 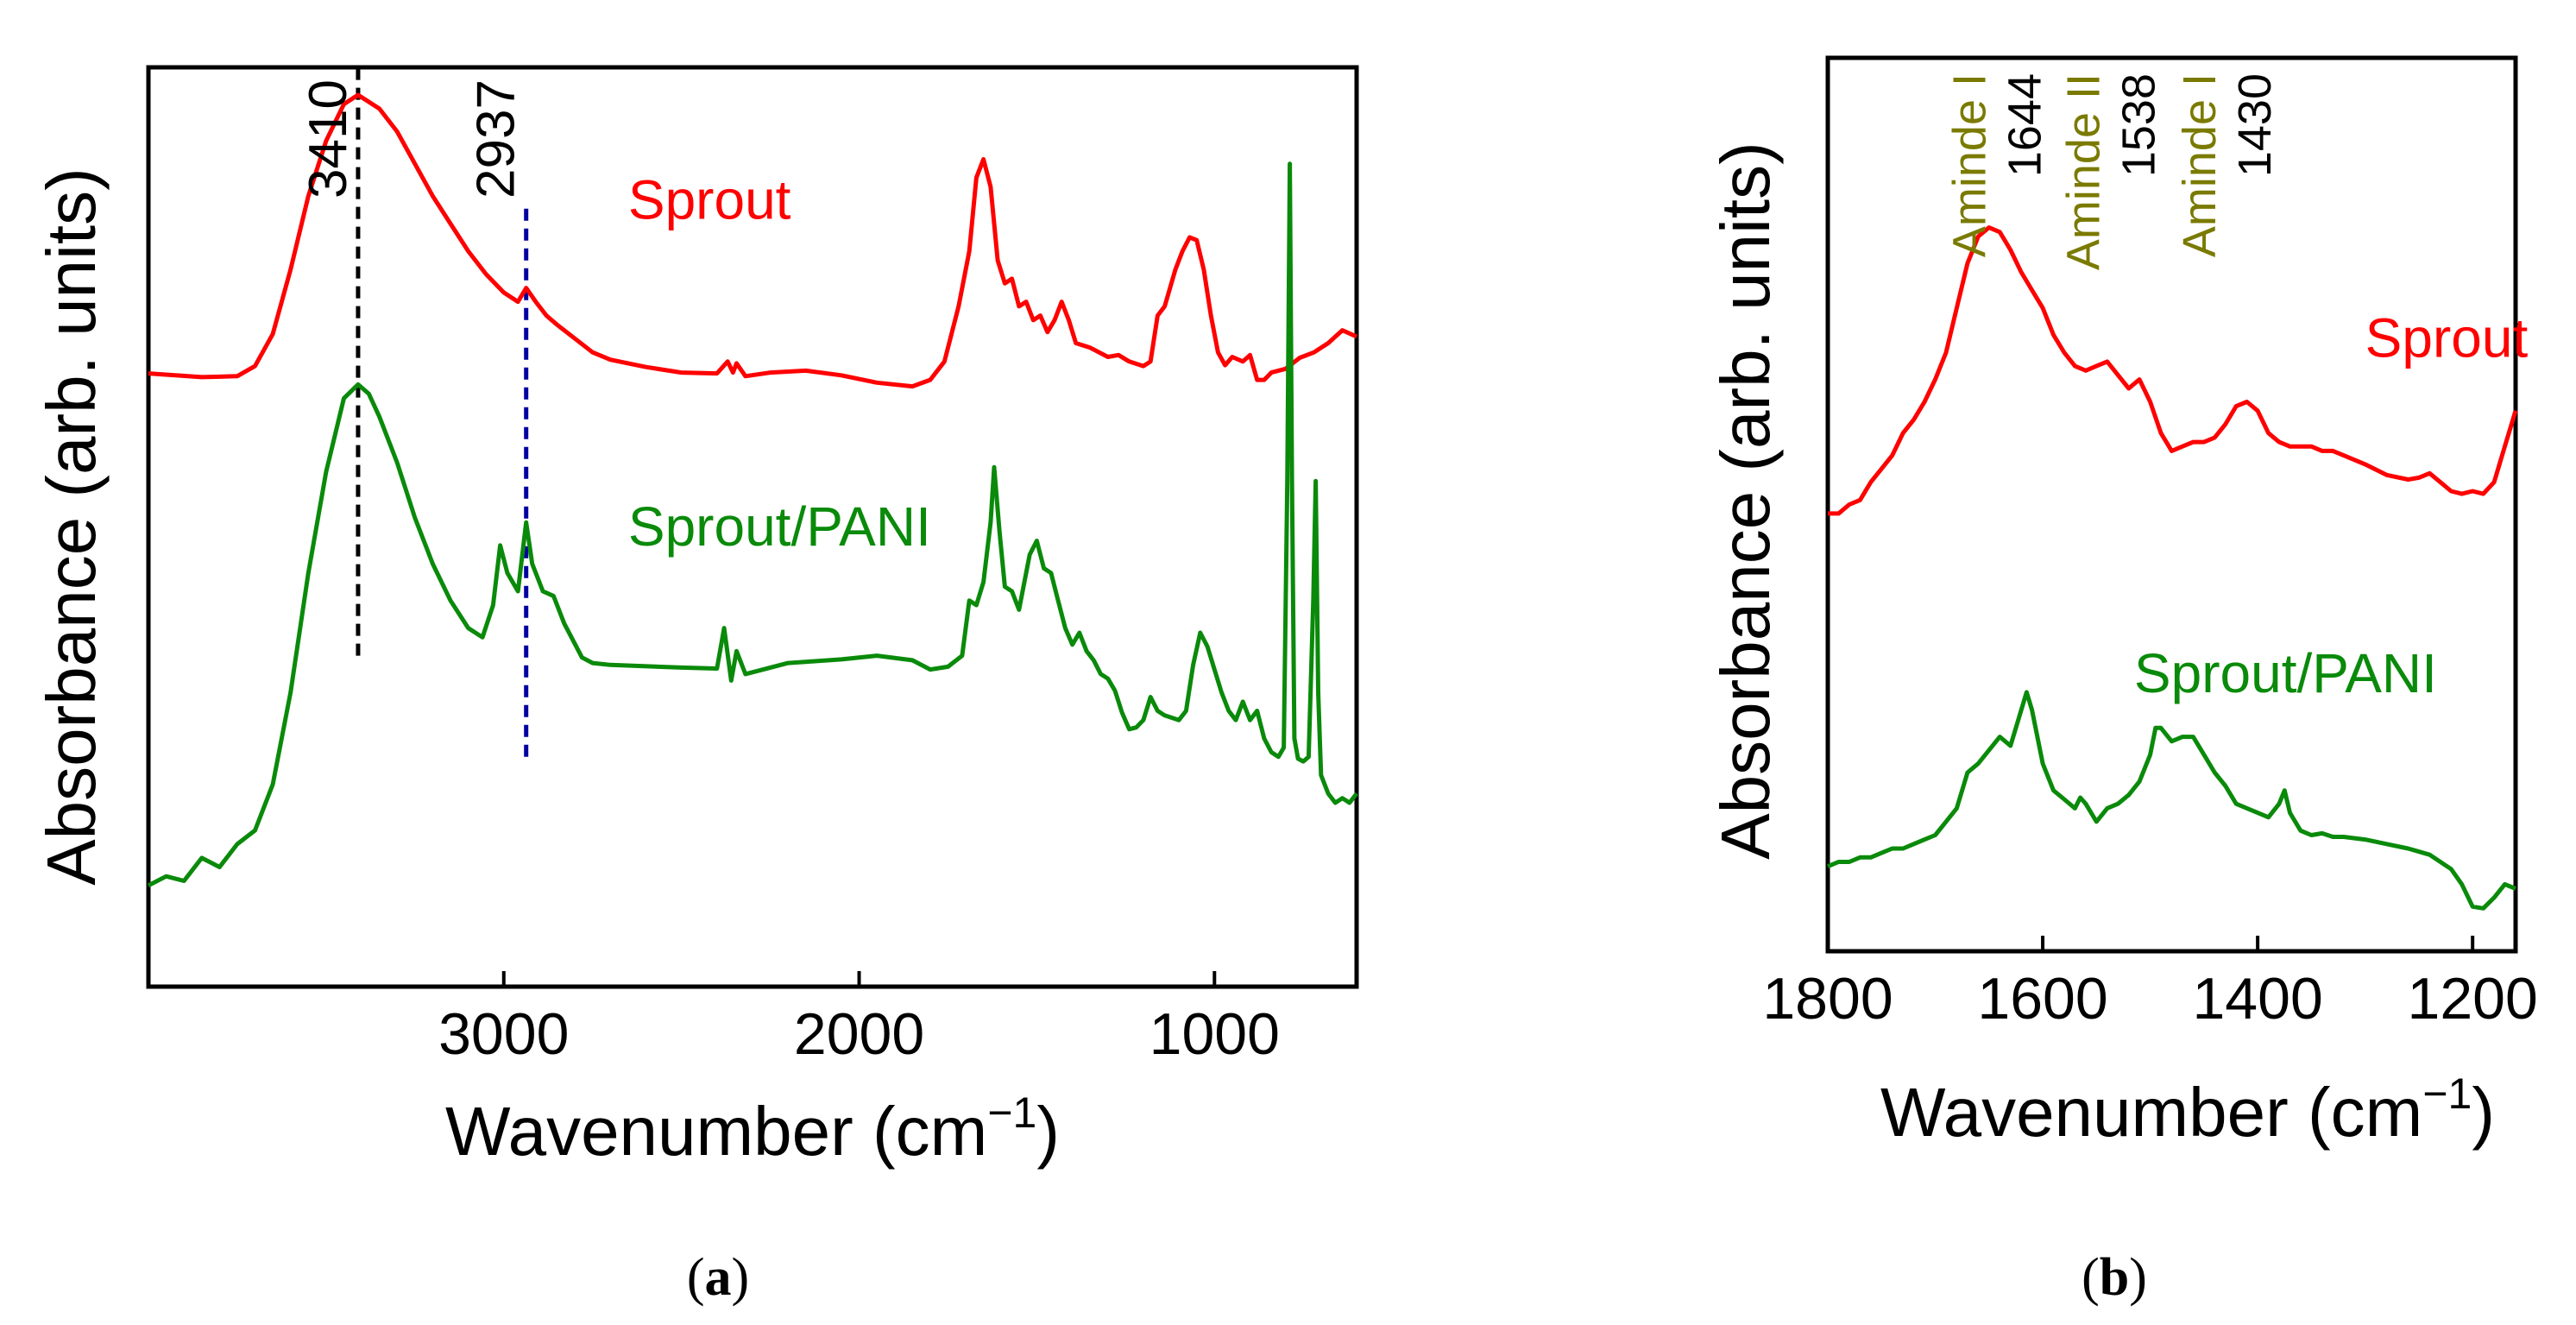 I want to click on x-axis-title-b-text: Wavenumber (cm, so click(x=2151, y=1112).